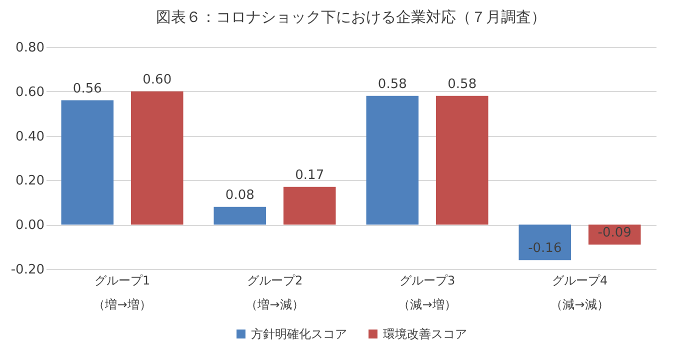 The height and width of the screenshot is (345, 690). Describe the element at coordinates (309, 175) in the screenshot. I see `data-label: 0.17` at that location.